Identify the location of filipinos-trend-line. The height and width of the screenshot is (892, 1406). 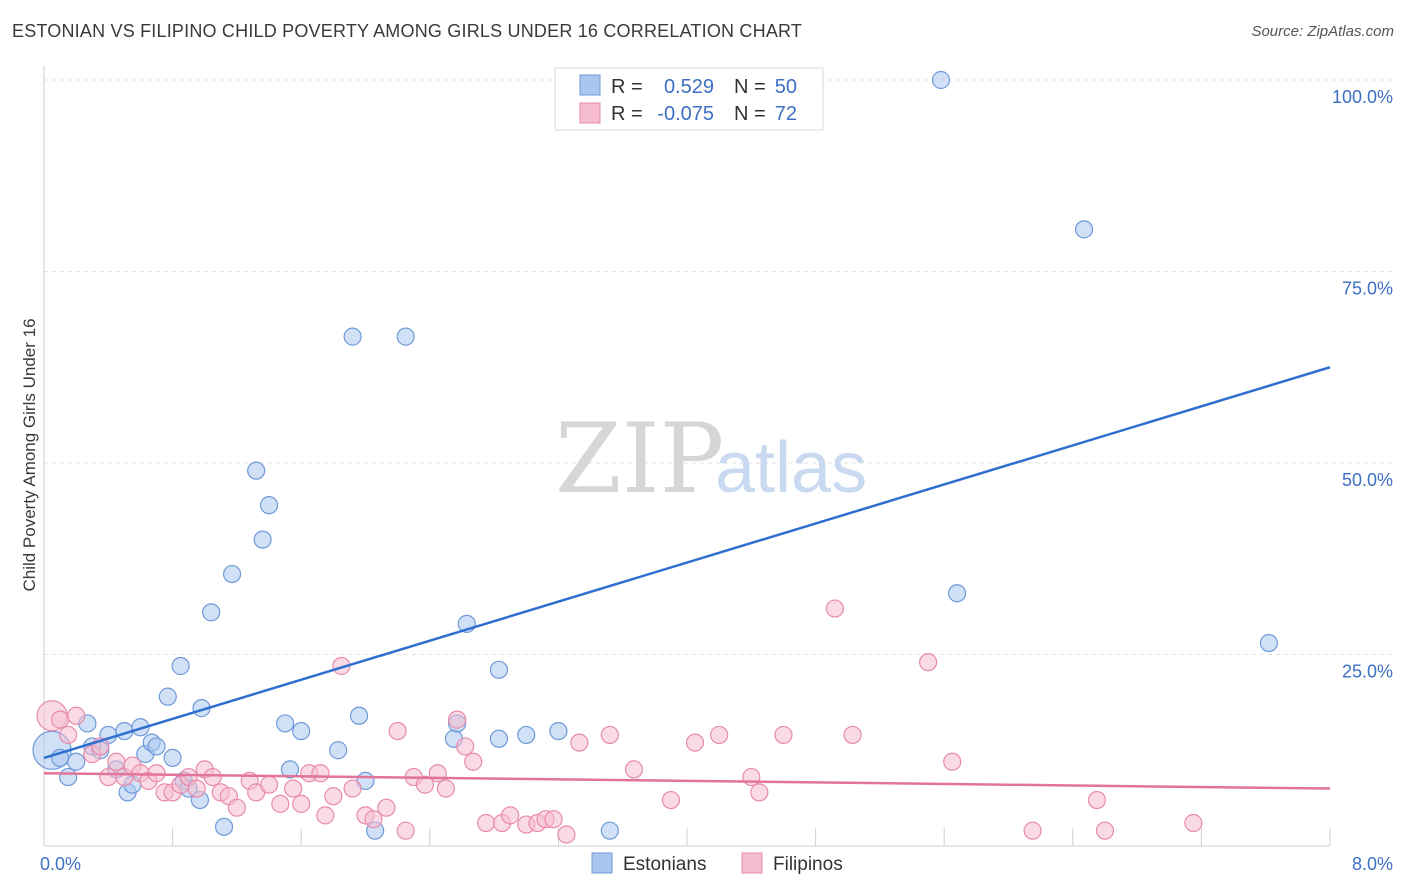
(687, 780).